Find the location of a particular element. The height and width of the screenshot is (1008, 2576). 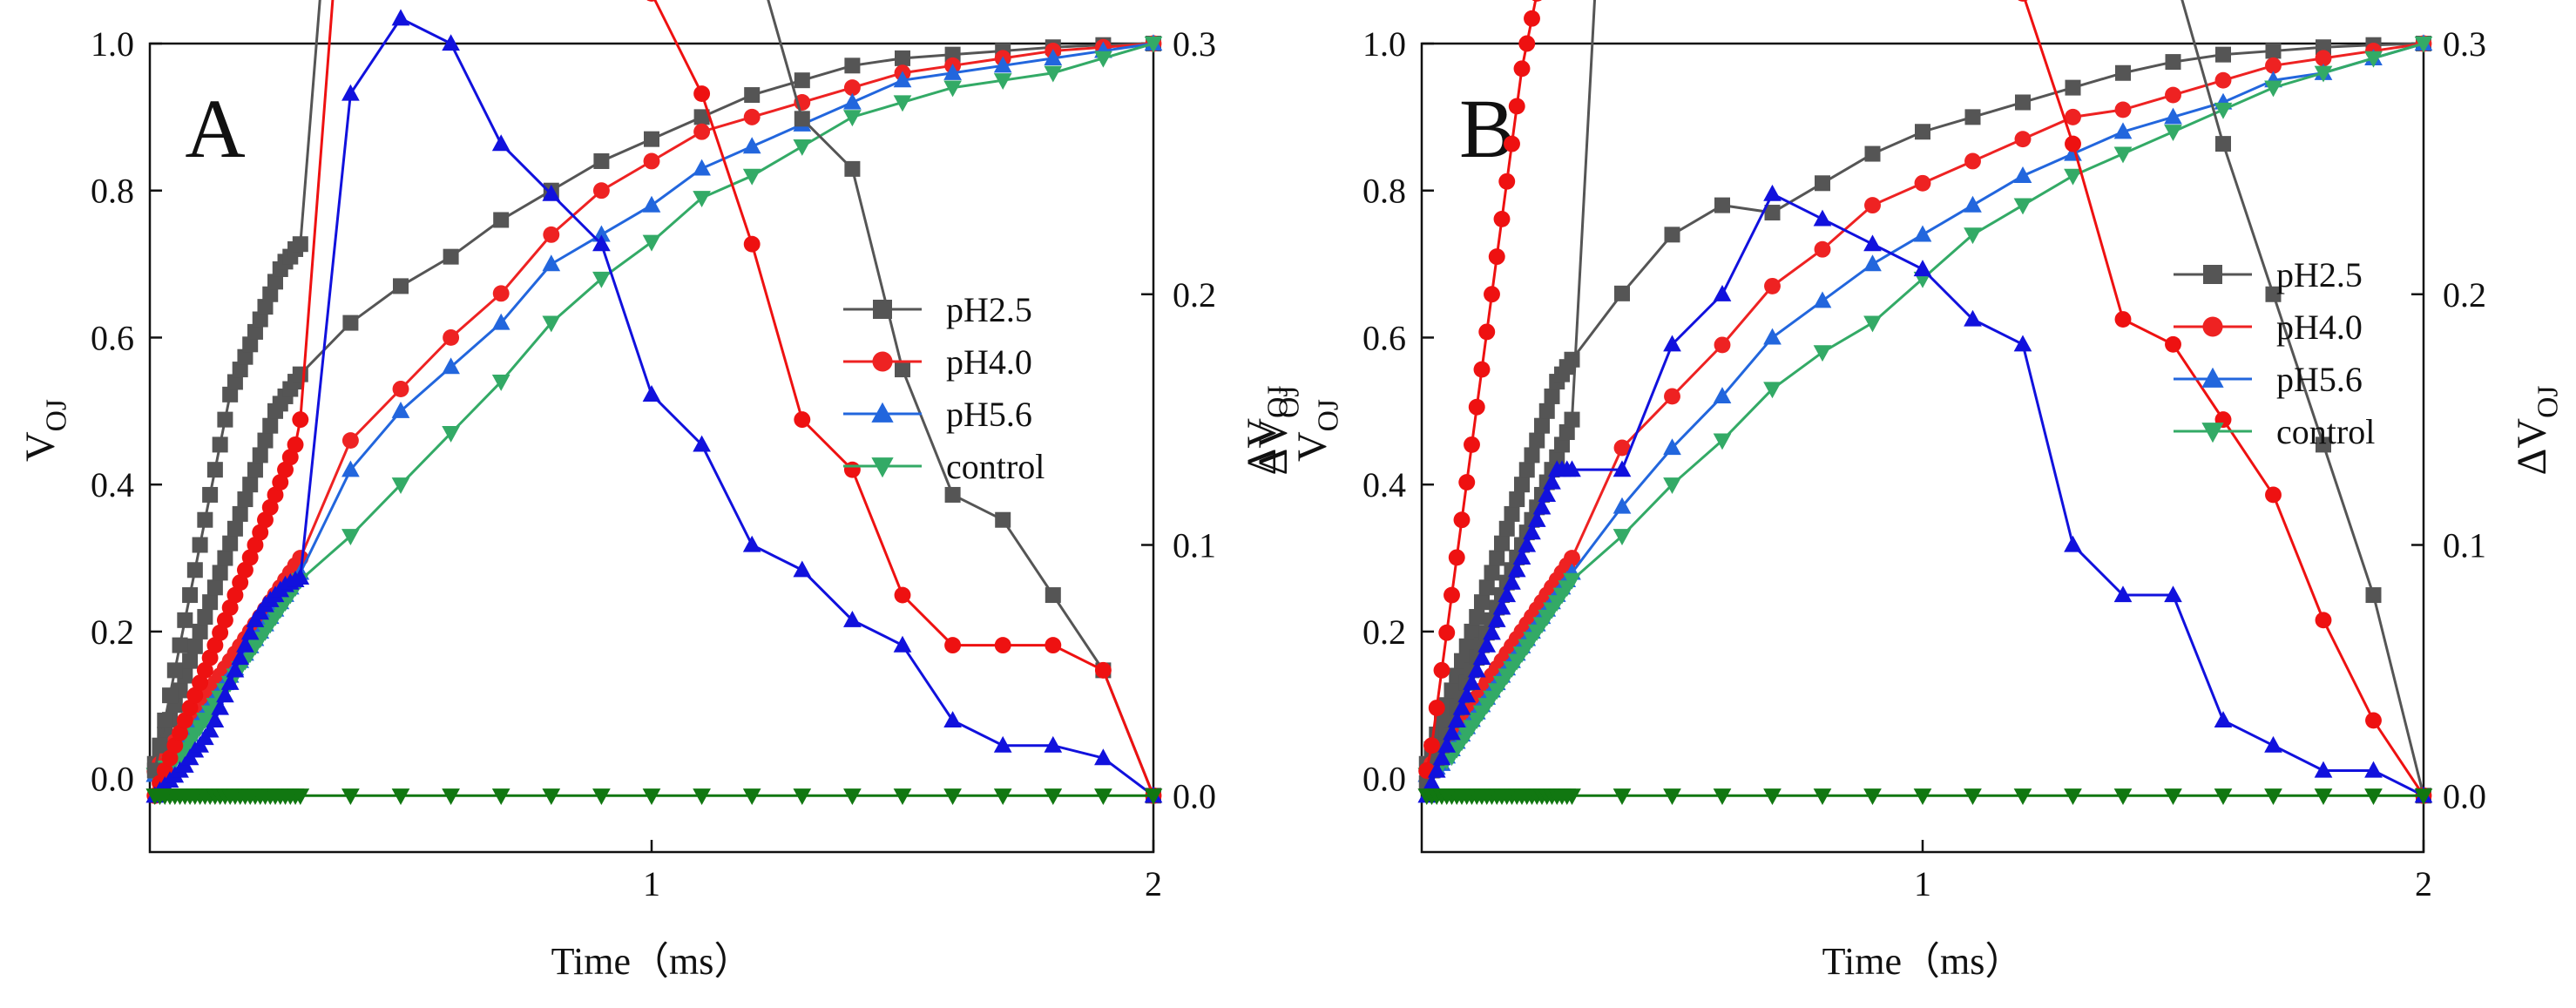

legend: pH2.5 pH4.0 pH5.6 control is located at coordinates (944, 388).